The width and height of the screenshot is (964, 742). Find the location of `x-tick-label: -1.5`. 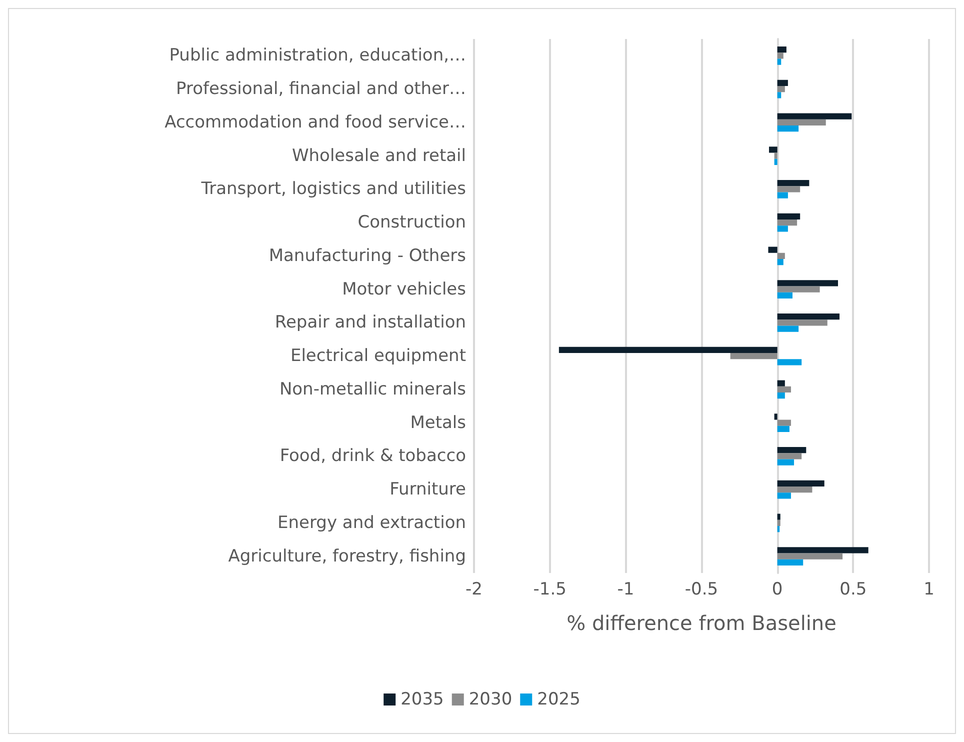

x-tick-label: -1.5 is located at coordinates (549, 590).